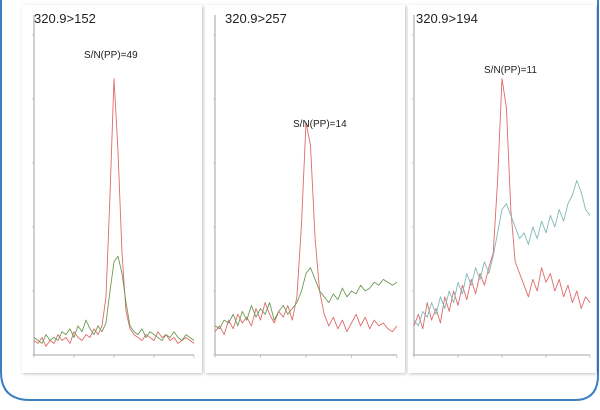 This screenshot has height=410, width=600. I want to click on snr-annotation: S/N(PP)=14, so click(320, 124).